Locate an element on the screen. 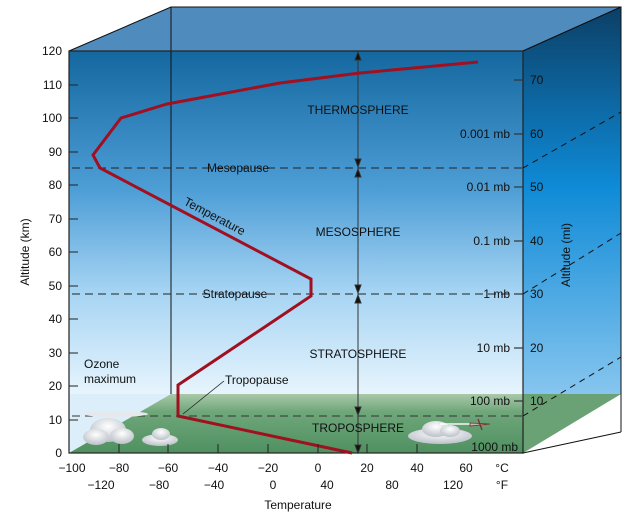 This screenshot has width=640, height=516. celsius-labels: −100 −80 −60 −40 −20 0 20 40 60 °C is located at coordinates (283, 468).